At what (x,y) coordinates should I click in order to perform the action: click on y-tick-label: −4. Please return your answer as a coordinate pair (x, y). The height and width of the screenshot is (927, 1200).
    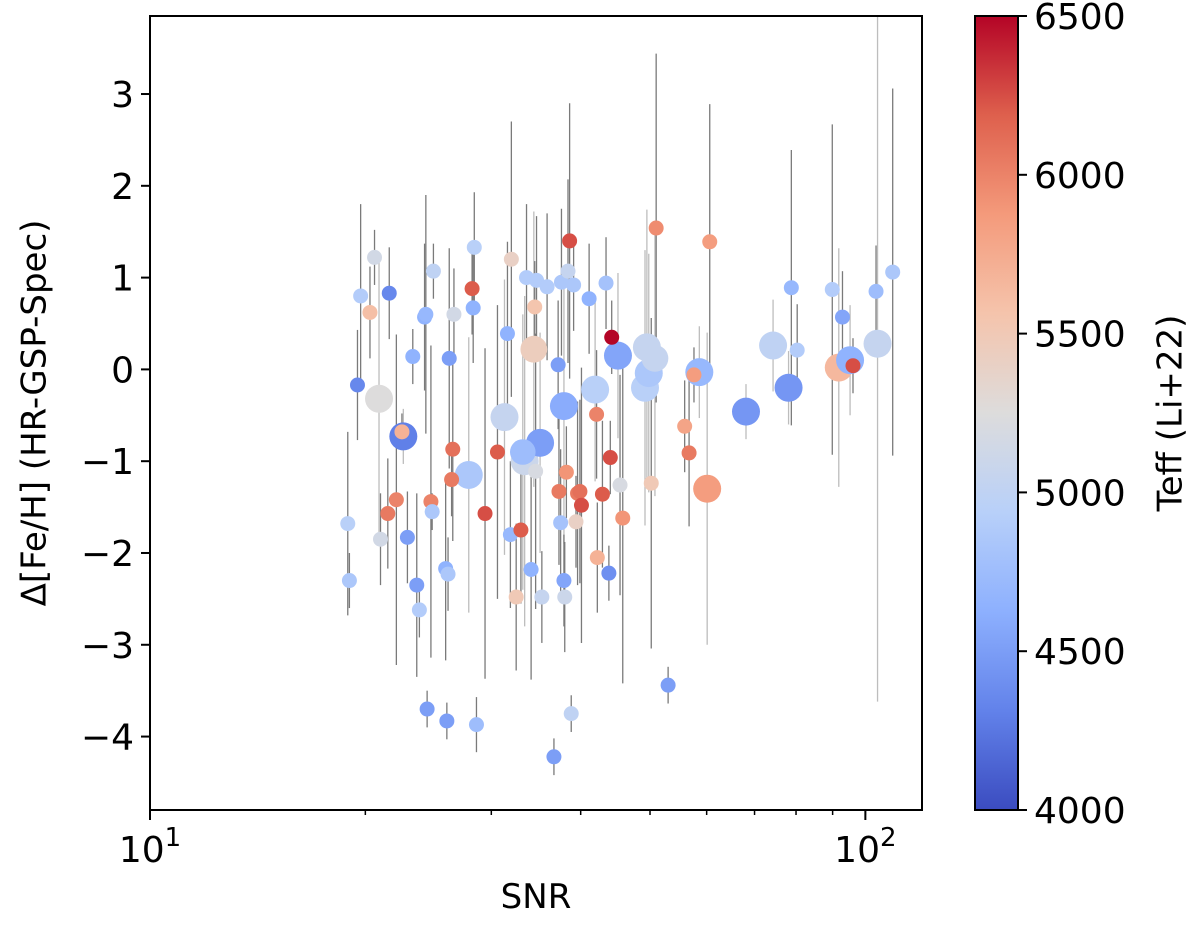
    Looking at the image, I should click on (107, 738).